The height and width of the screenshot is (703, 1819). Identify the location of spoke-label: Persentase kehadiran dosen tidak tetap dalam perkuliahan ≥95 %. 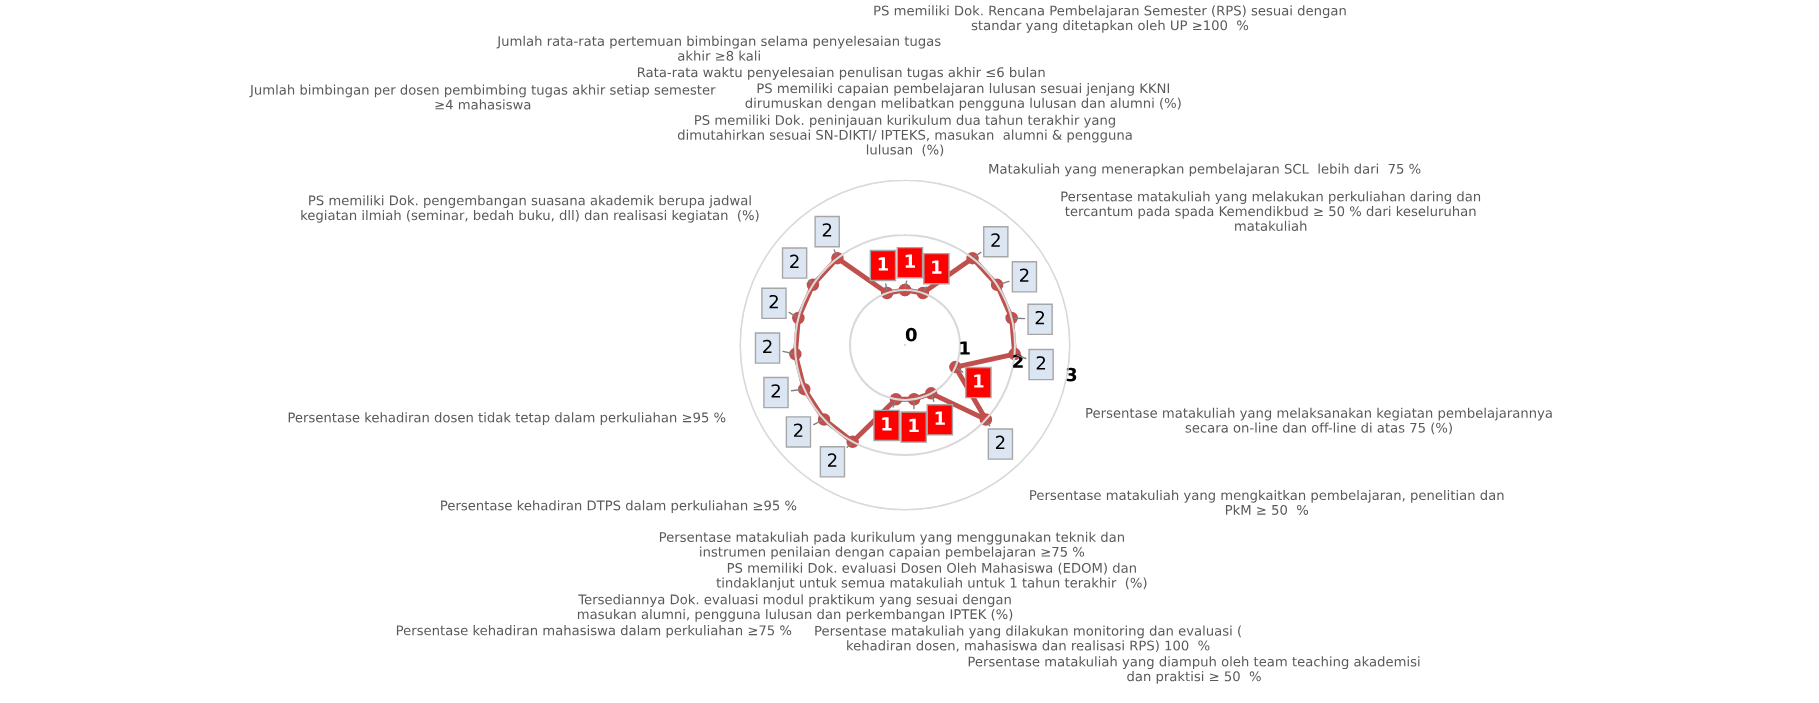
(507, 418).